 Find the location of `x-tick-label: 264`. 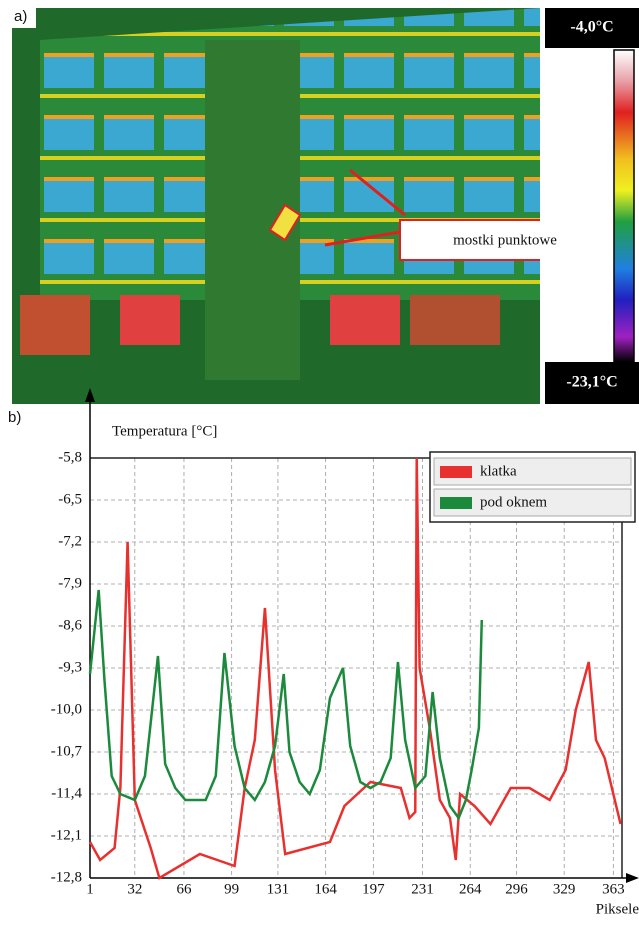

x-tick-label: 264 is located at coordinates (470, 889).